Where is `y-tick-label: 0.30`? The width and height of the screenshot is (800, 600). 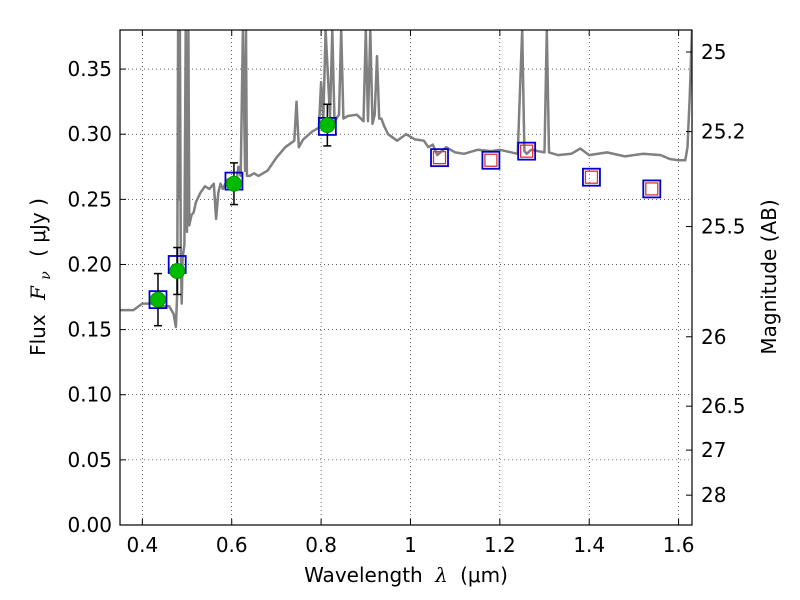 y-tick-label: 0.30 is located at coordinates (89, 134).